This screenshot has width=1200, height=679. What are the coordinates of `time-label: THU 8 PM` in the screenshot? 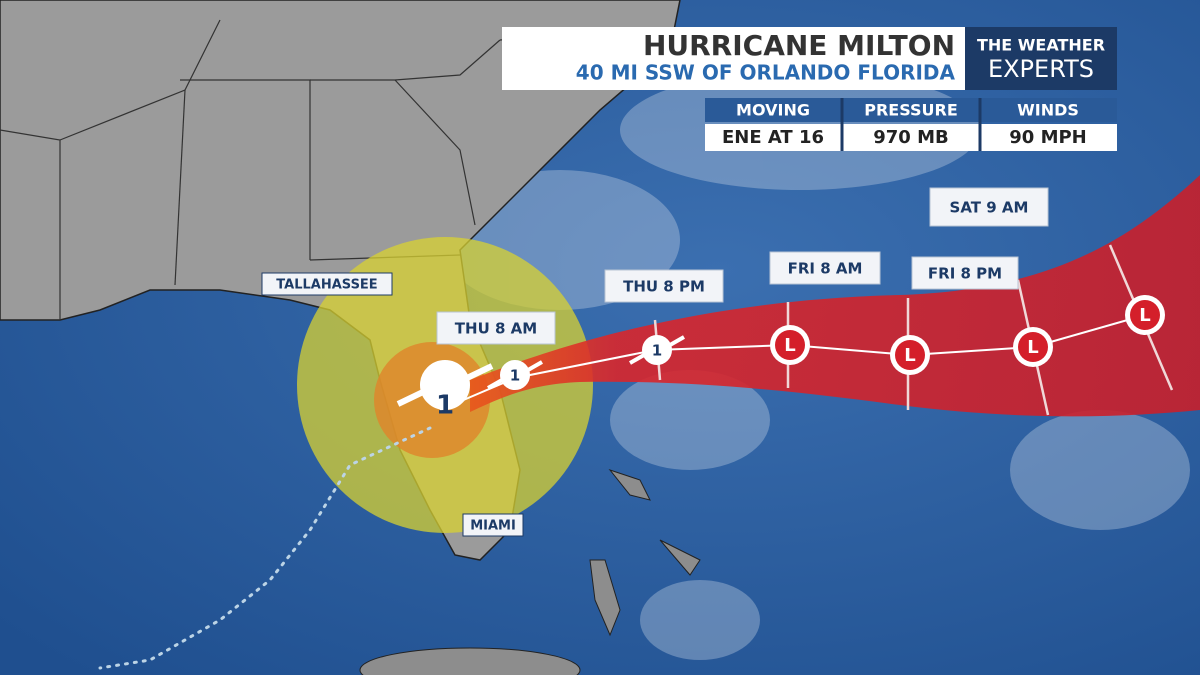 It's located at (664, 287).